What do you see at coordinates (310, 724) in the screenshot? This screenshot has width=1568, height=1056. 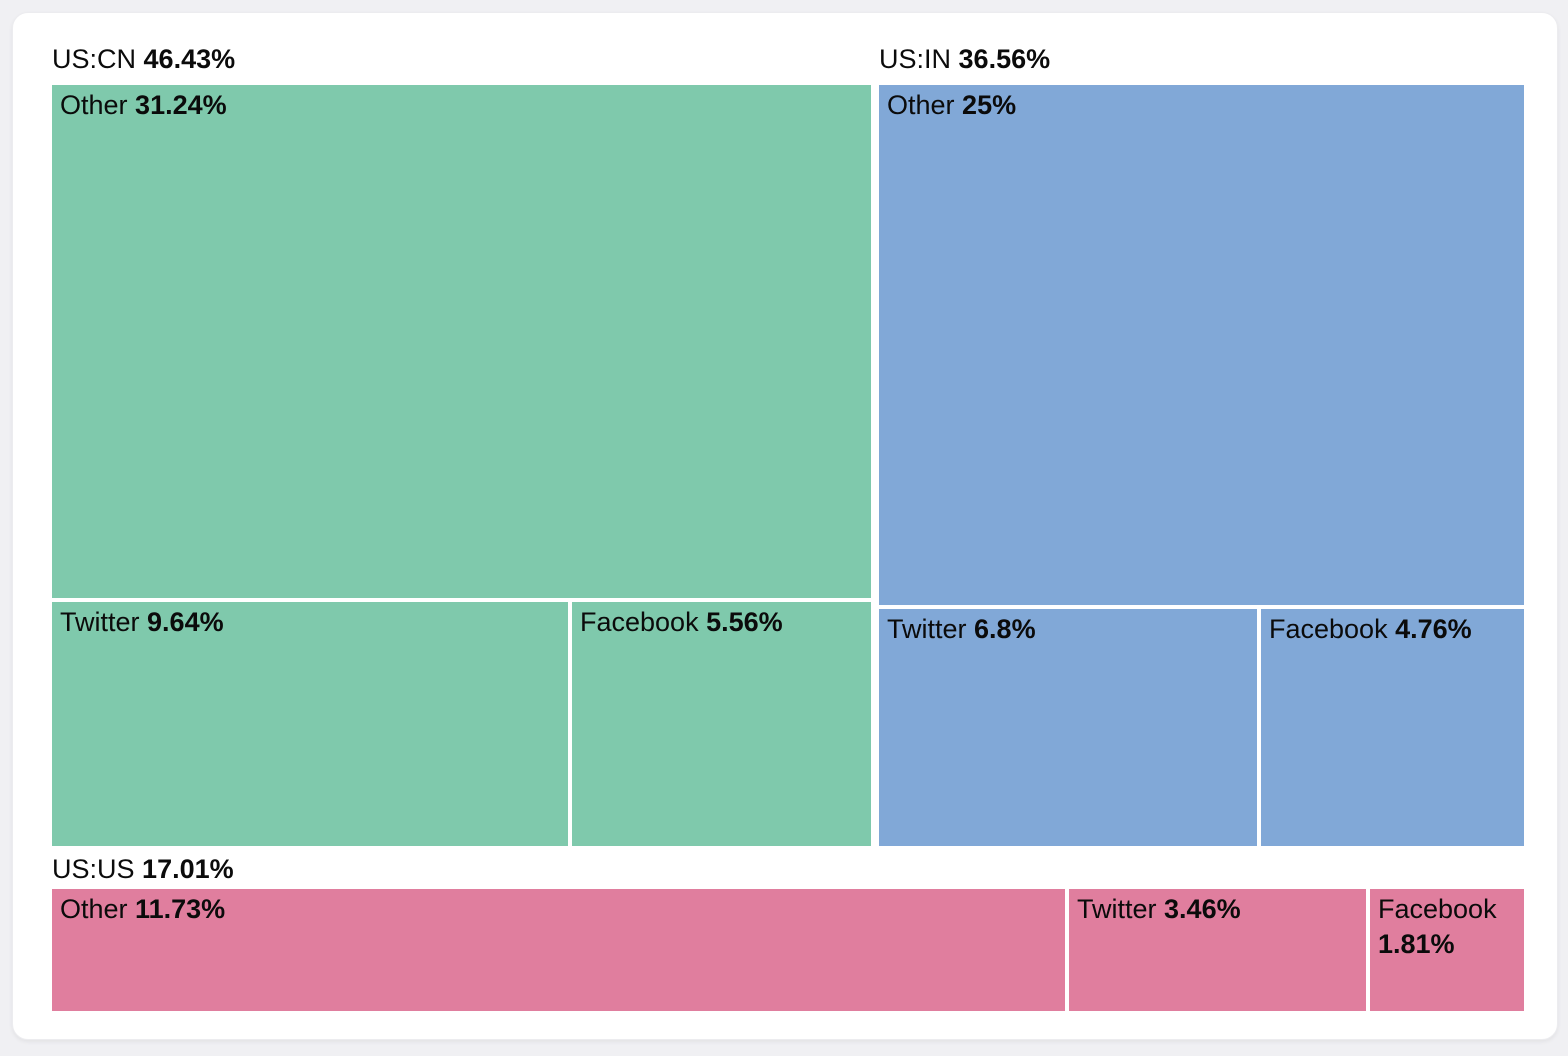 I see `treemap-cell-us-cn-twitter: Twitter 9.64%` at bounding box center [310, 724].